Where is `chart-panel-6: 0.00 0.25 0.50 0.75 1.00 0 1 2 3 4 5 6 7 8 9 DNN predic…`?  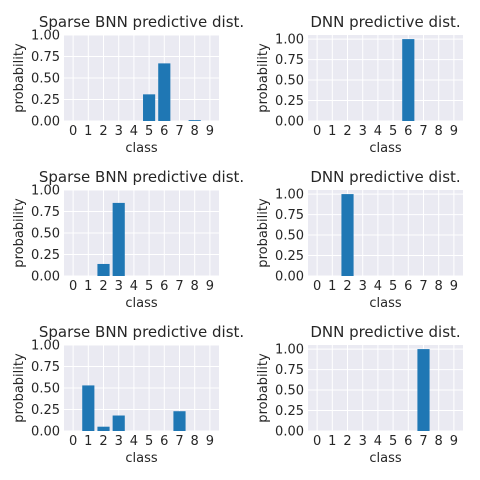 chart-panel-6: 0.00 0.25 0.50 0.75 1.00 0 1 2 3 4 5 6 7 8 9 DNN predic… is located at coordinates (359, 394).